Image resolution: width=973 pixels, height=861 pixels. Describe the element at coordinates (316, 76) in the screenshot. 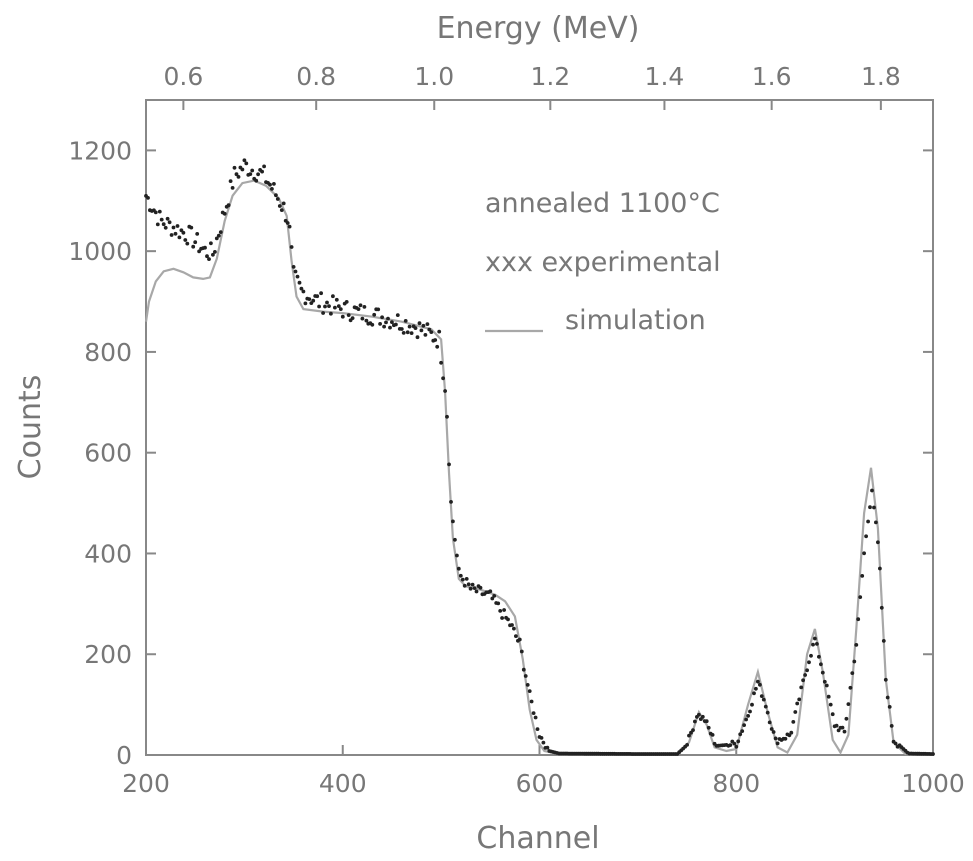

I see `top-tick-label: 0.8` at that location.